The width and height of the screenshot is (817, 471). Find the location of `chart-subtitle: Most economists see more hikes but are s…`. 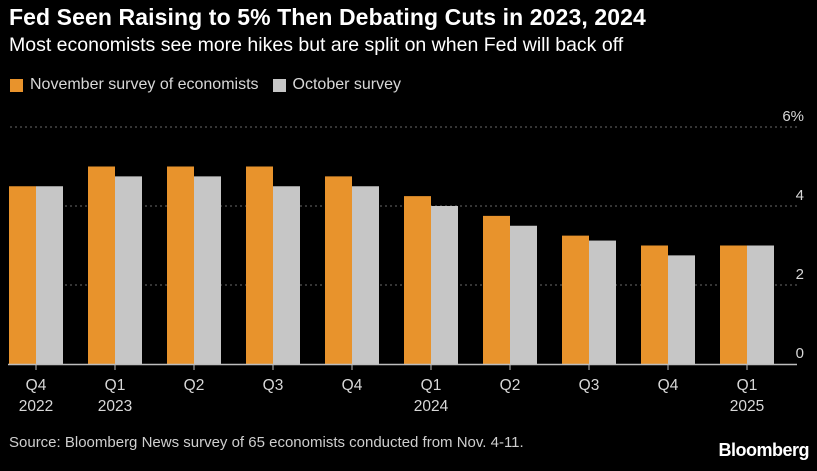

chart-subtitle: Most economists see more hikes but are s… is located at coordinates (316, 45).